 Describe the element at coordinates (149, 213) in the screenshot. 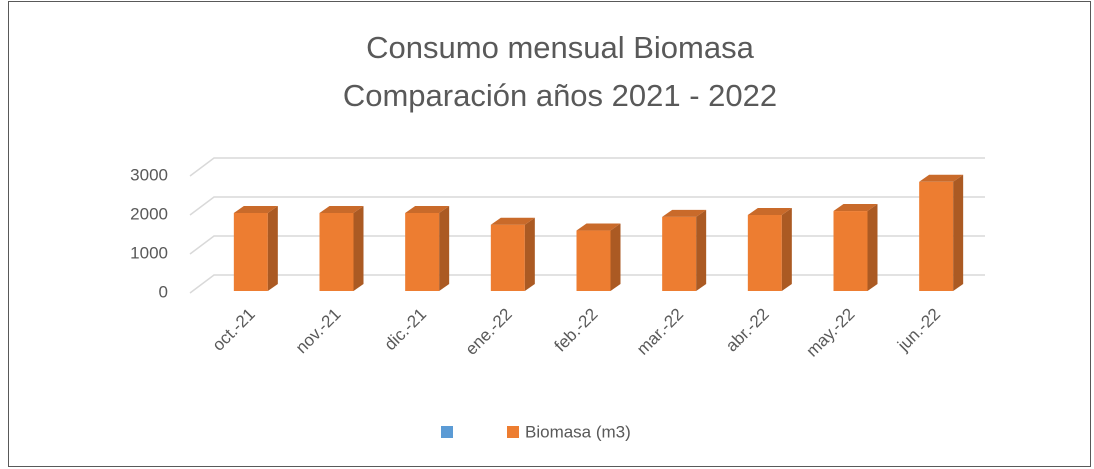

I see `y-tick-label: 2000` at that location.